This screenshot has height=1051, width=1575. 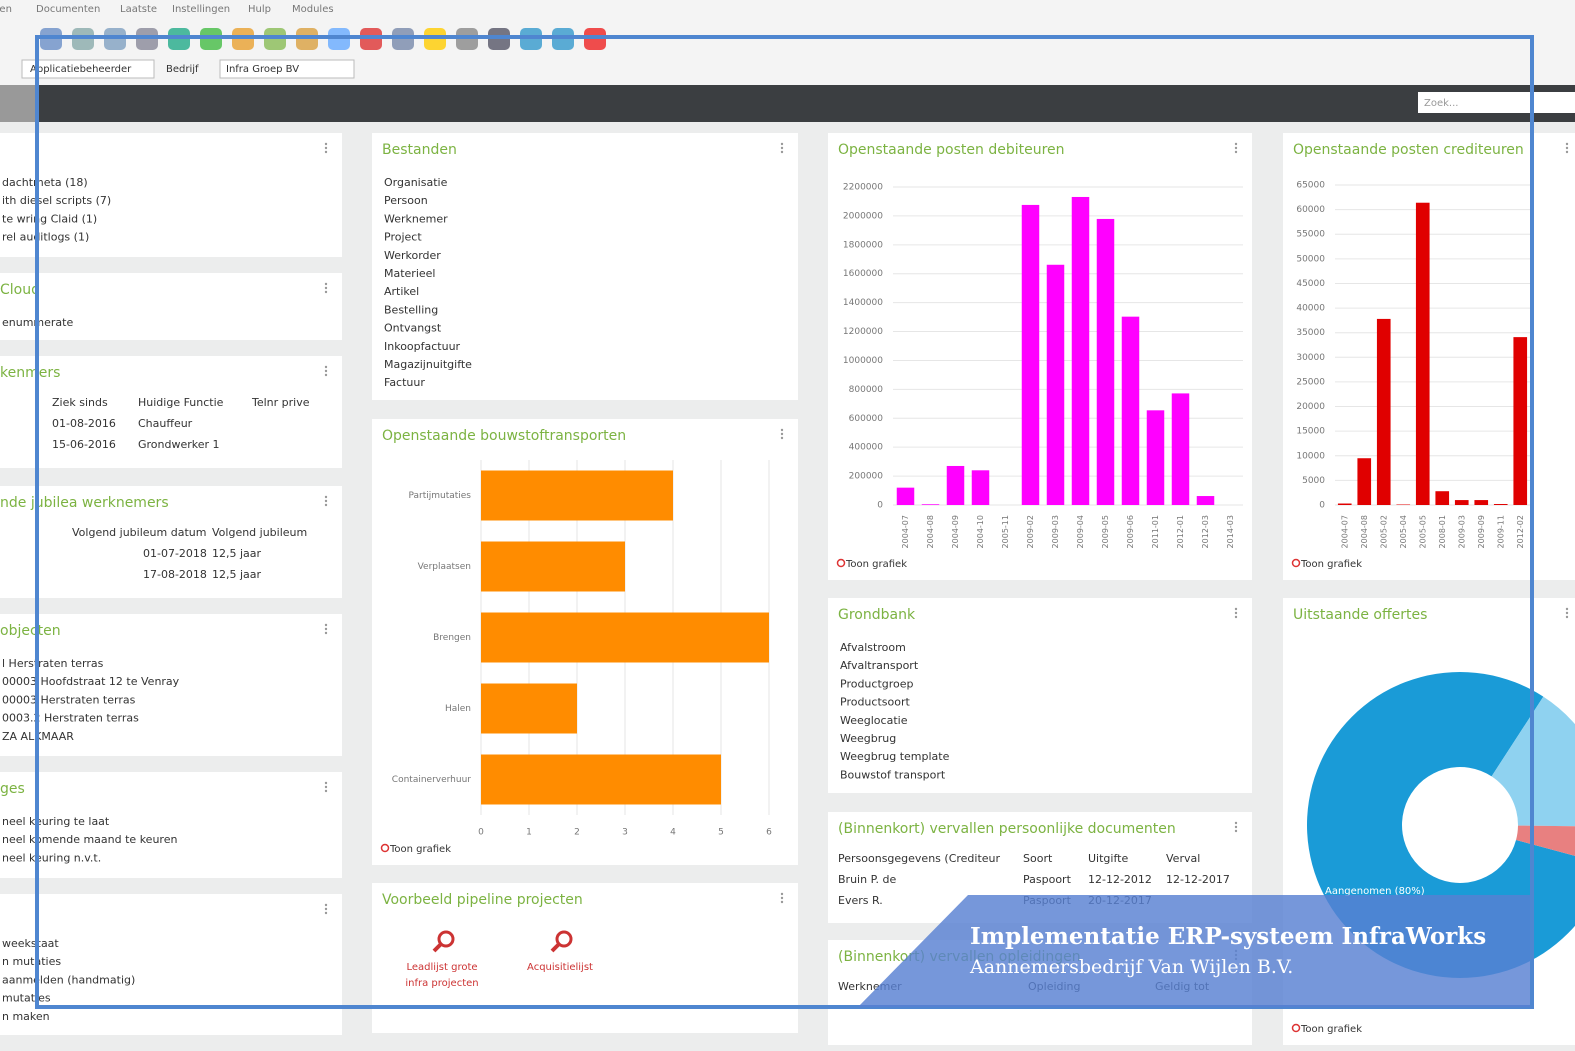 What do you see at coordinates (69, 699) in the screenshot?
I see `list-item: 00003 Herstraten terras` at bounding box center [69, 699].